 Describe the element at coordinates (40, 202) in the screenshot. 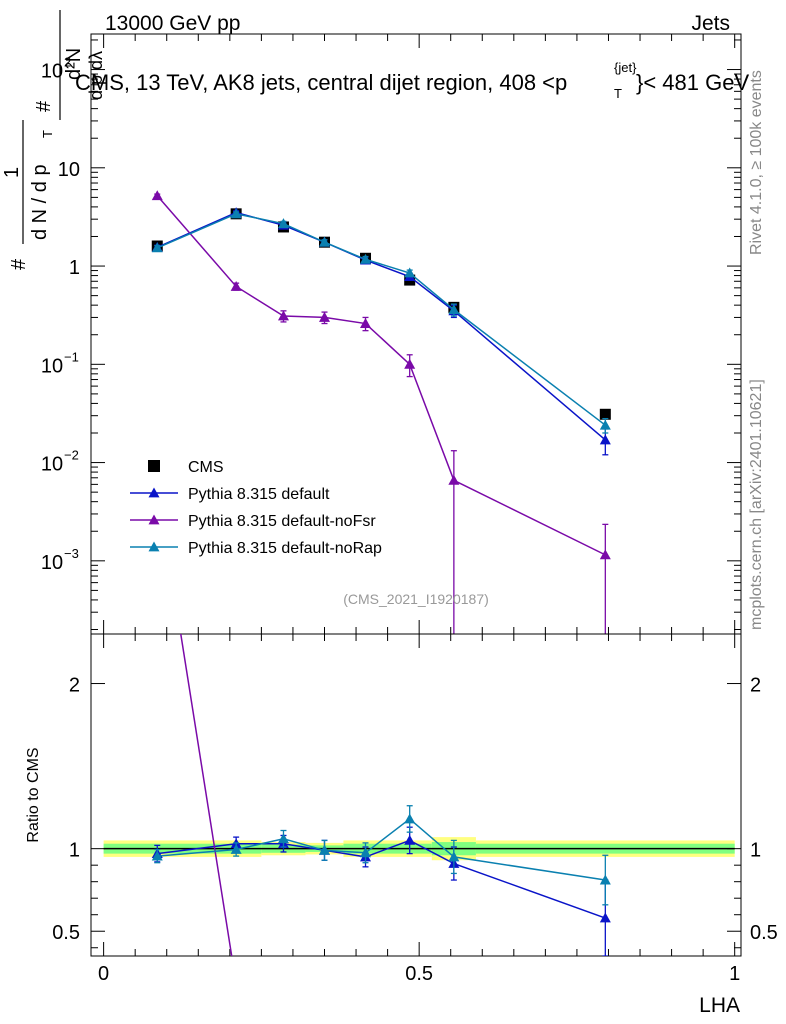

I see `ylabel-den: d N / d p` at that location.